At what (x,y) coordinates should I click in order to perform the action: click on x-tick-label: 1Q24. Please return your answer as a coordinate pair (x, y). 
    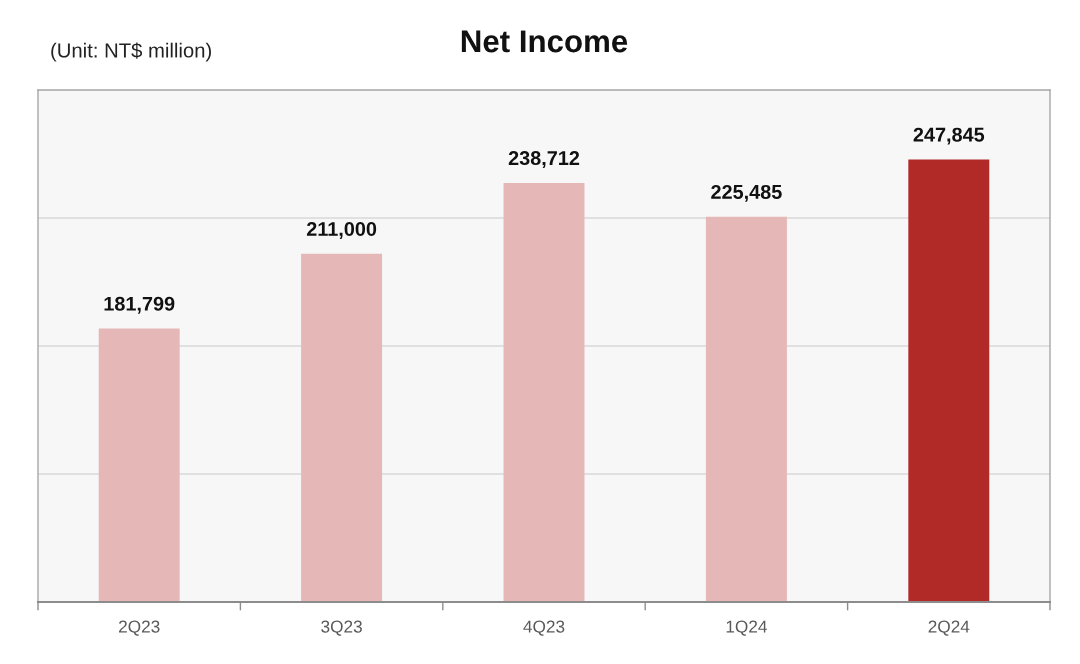
    Looking at the image, I should click on (746, 628).